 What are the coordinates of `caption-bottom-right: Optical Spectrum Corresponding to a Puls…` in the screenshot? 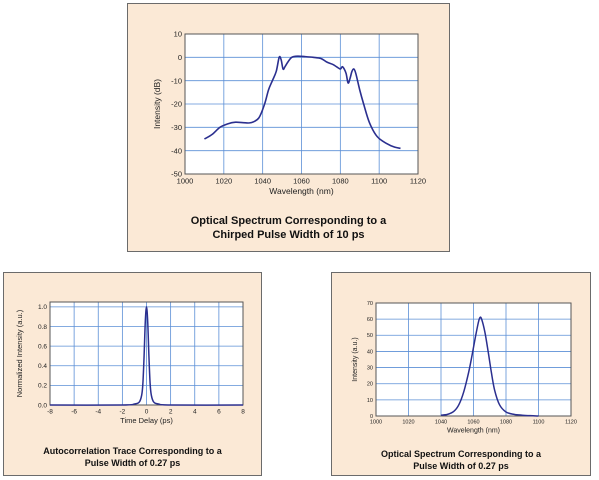 It's located at (461, 460).